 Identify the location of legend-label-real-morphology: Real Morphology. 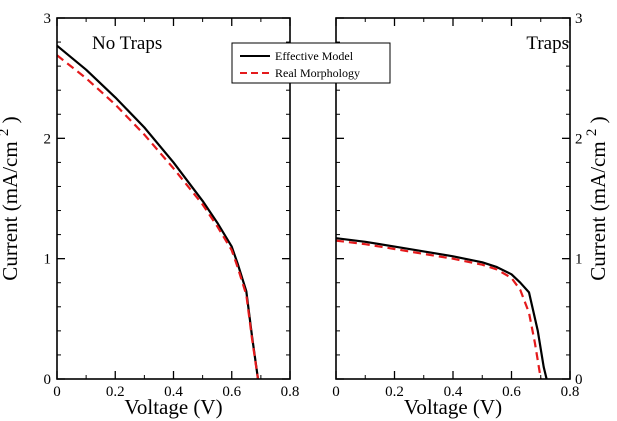
(317, 73).